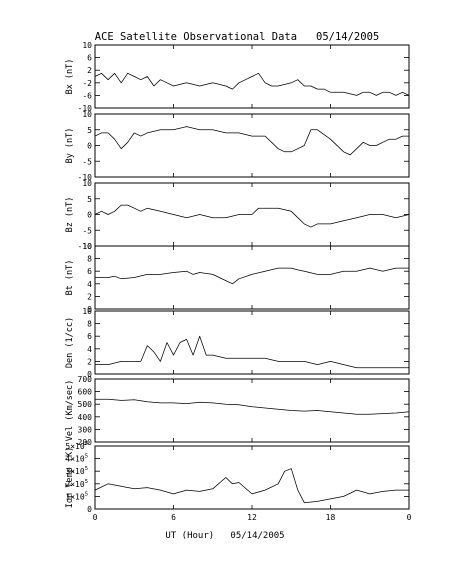 This screenshot has height=566, width=453. What do you see at coordinates (85, 392) in the screenshot?
I see `y-tick-label: 600` at bounding box center [85, 392].